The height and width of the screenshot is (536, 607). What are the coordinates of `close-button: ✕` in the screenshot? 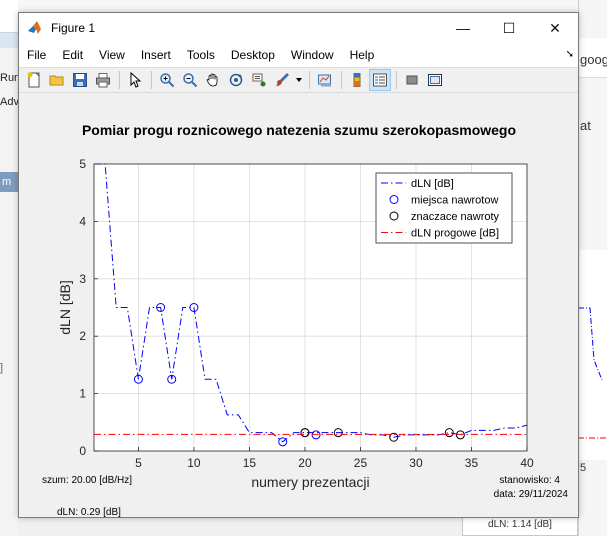 It's located at (555, 27).